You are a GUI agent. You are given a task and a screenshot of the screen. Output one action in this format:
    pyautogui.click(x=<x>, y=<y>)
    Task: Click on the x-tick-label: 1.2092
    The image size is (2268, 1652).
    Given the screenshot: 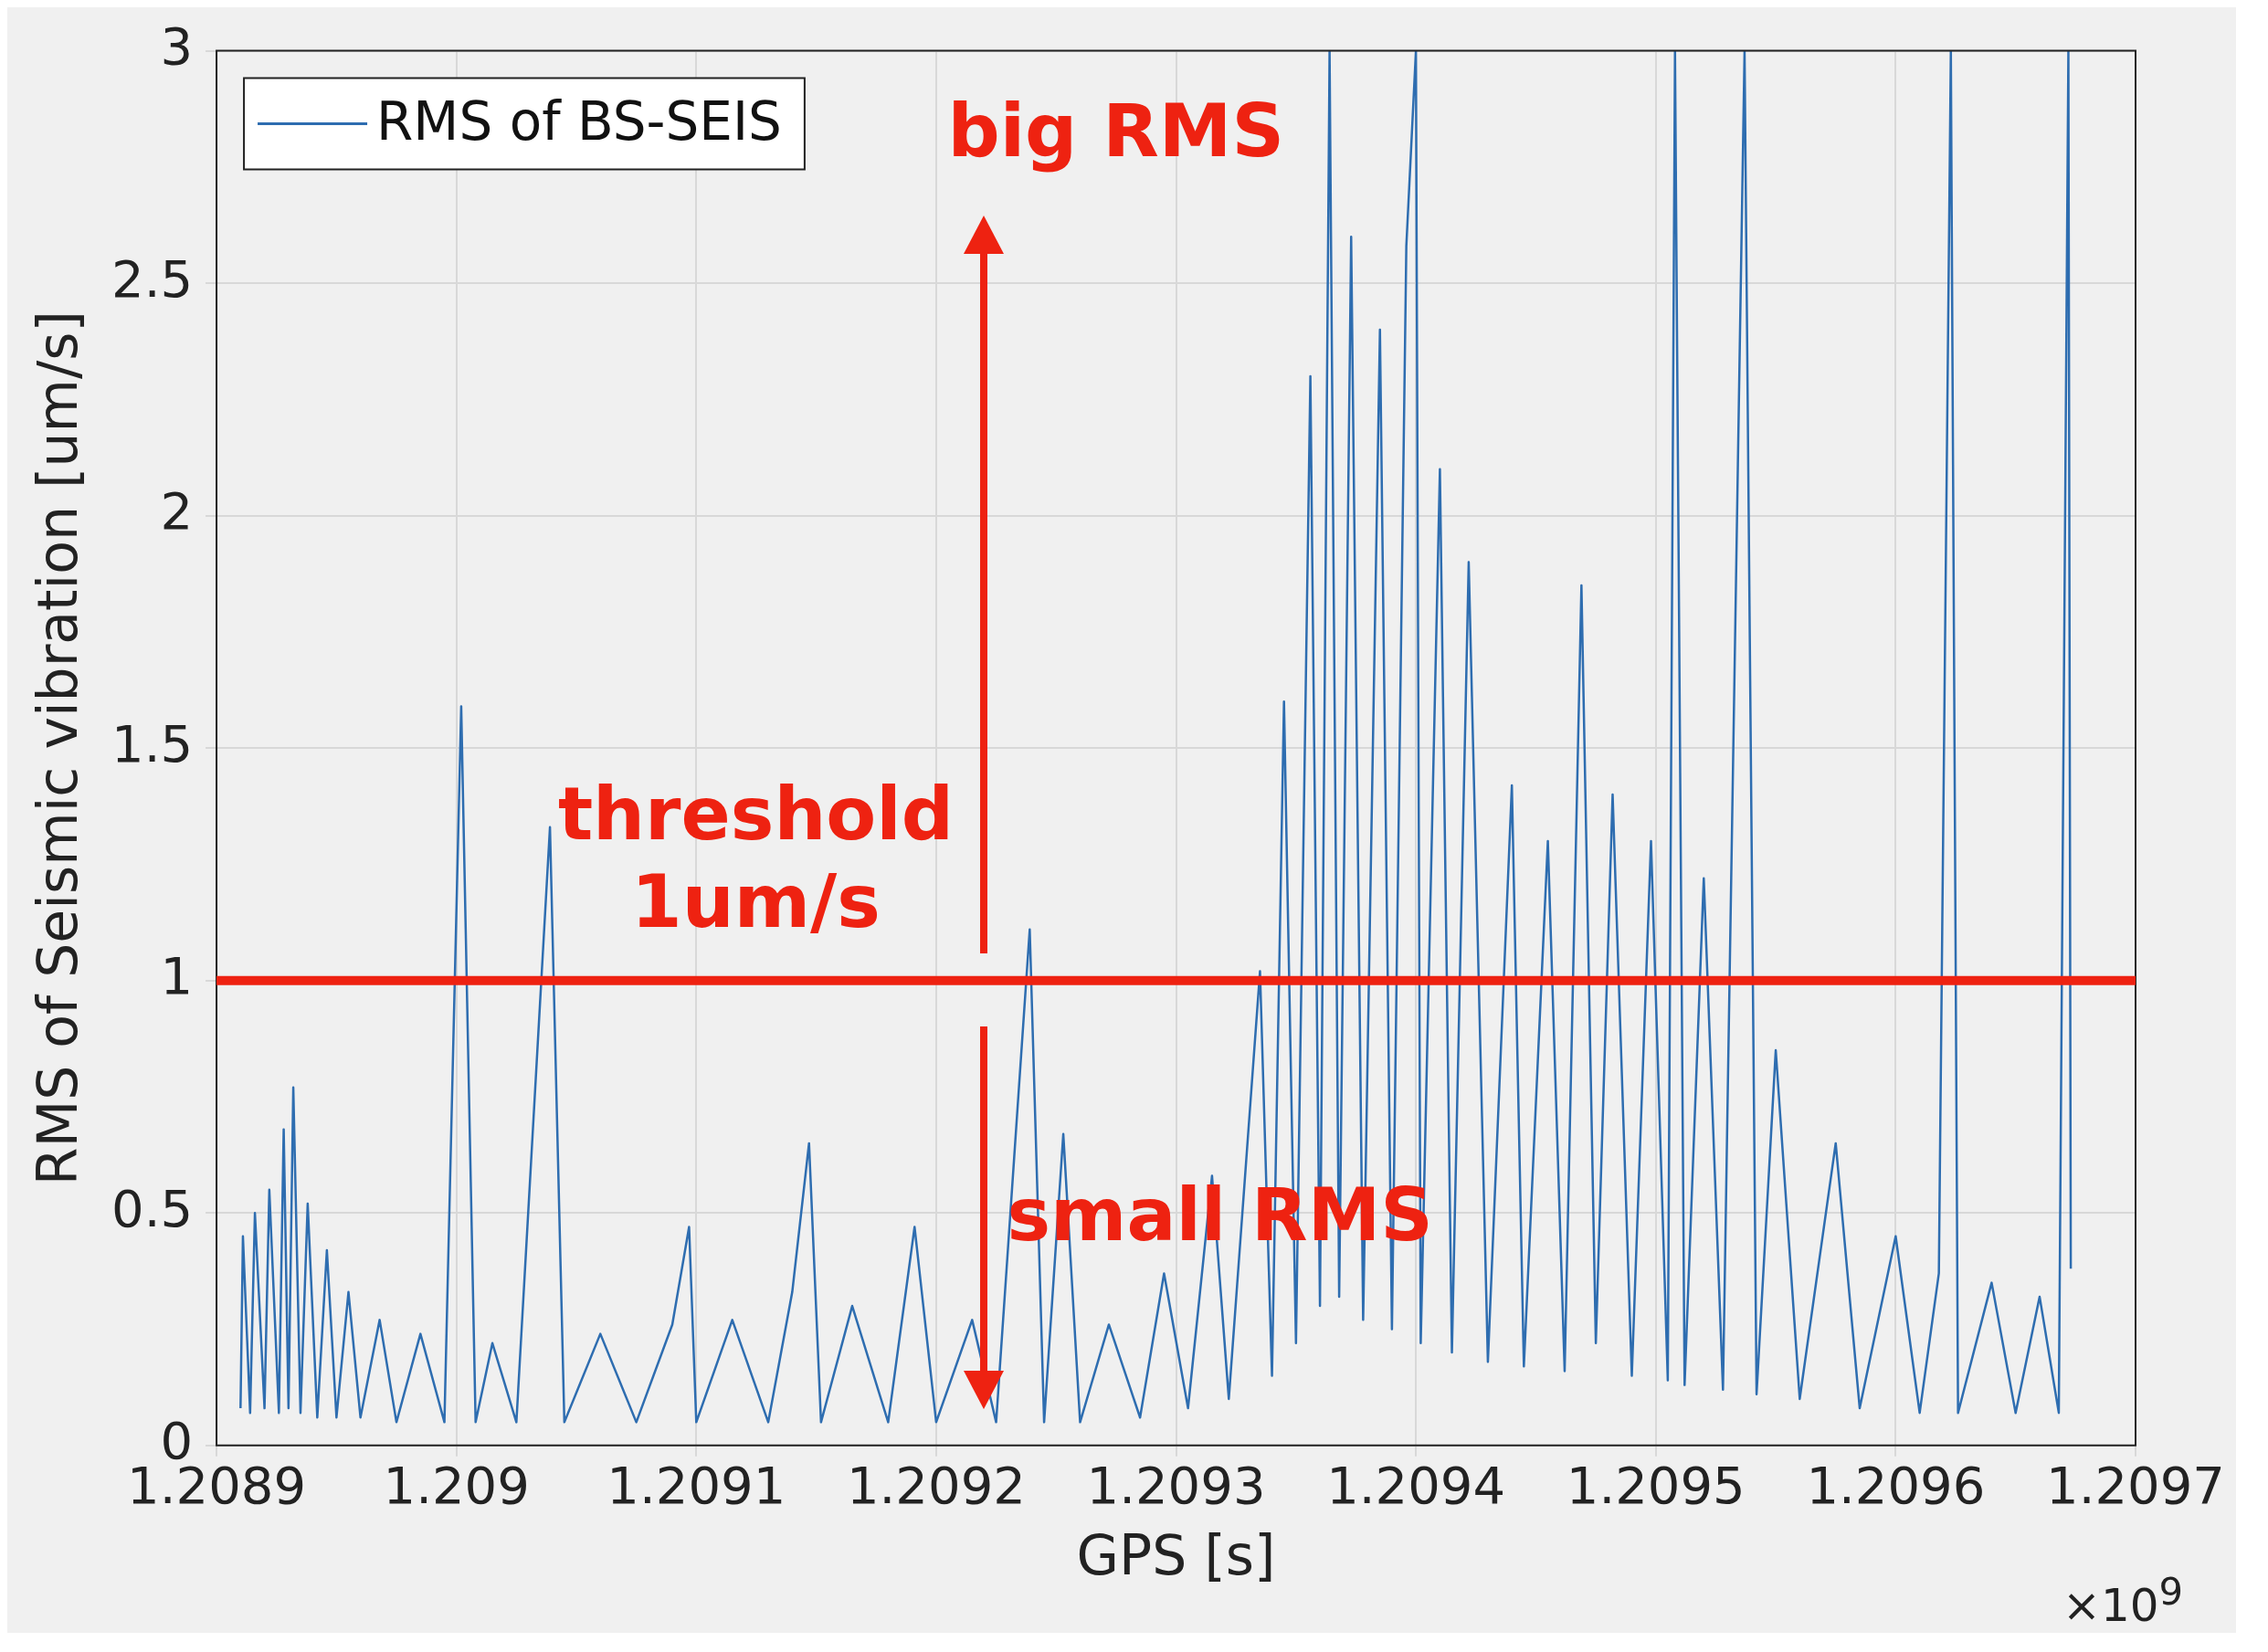 What is the action you would take?
    pyautogui.click(x=936, y=1485)
    